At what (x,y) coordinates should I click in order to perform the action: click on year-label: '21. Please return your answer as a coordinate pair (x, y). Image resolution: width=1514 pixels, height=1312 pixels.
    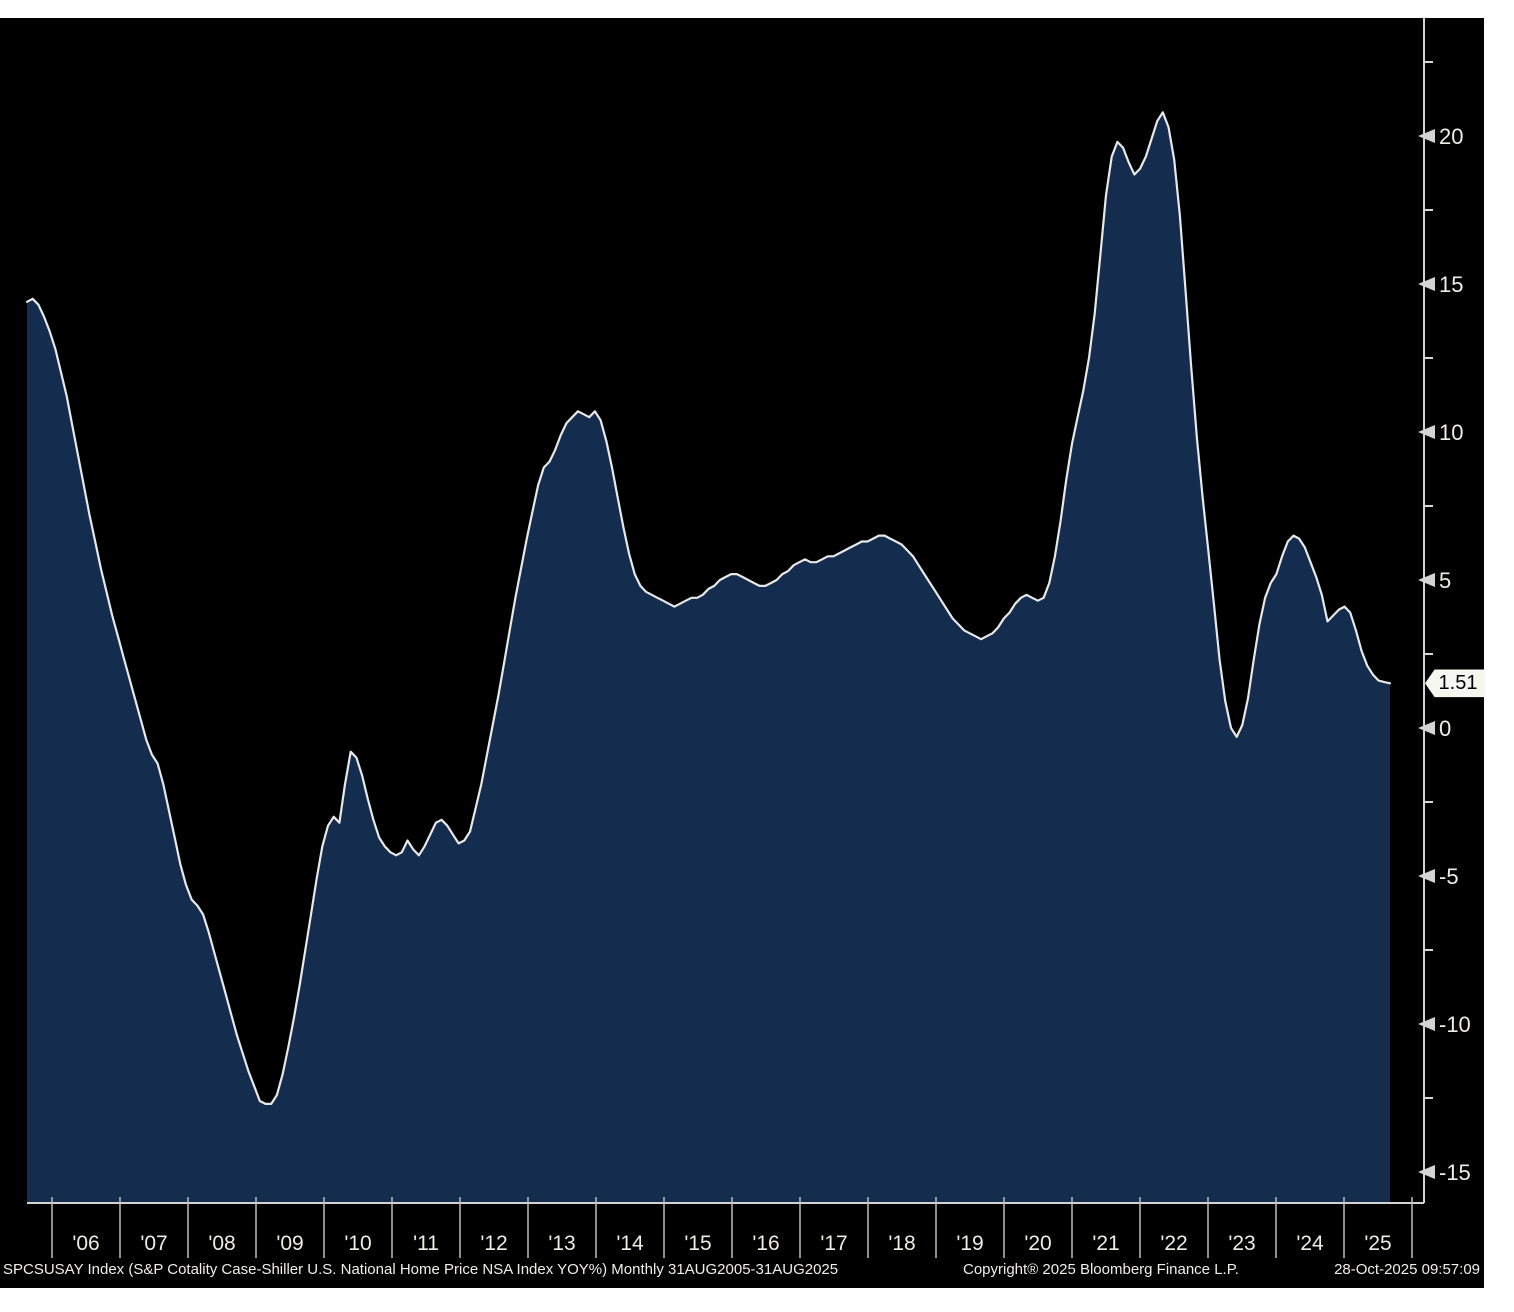
    Looking at the image, I should click on (1105, 1243).